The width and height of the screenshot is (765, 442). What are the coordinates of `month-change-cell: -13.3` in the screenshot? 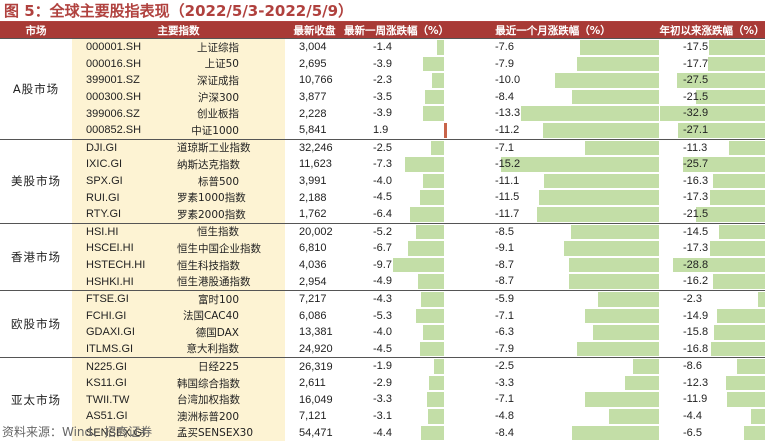 It's located at (553, 113).